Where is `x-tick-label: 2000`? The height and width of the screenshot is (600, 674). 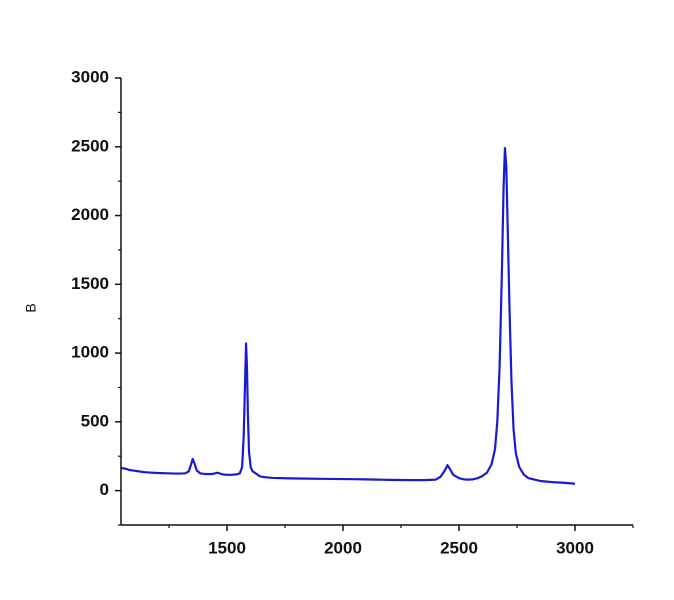 x-tick-label: 2000 is located at coordinates (343, 547).